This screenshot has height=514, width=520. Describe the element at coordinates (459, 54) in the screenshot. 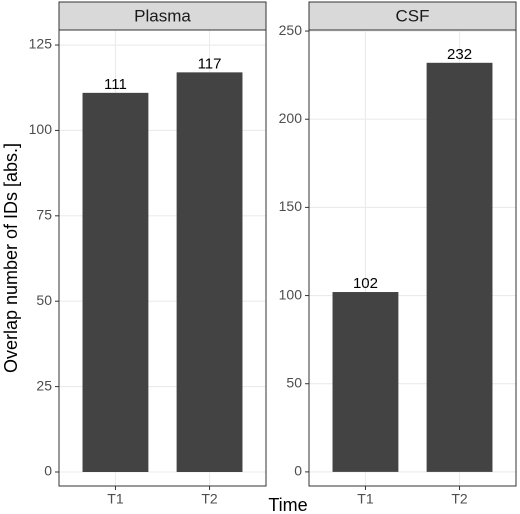

I see `value-label: 232` at that location.